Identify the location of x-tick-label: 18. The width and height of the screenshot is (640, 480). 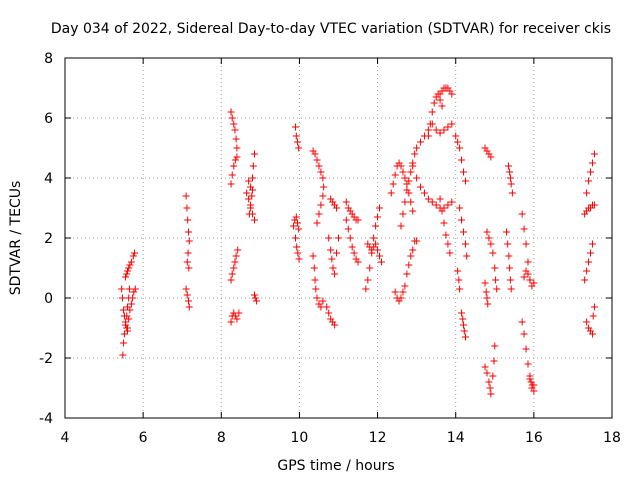
(612, 438).